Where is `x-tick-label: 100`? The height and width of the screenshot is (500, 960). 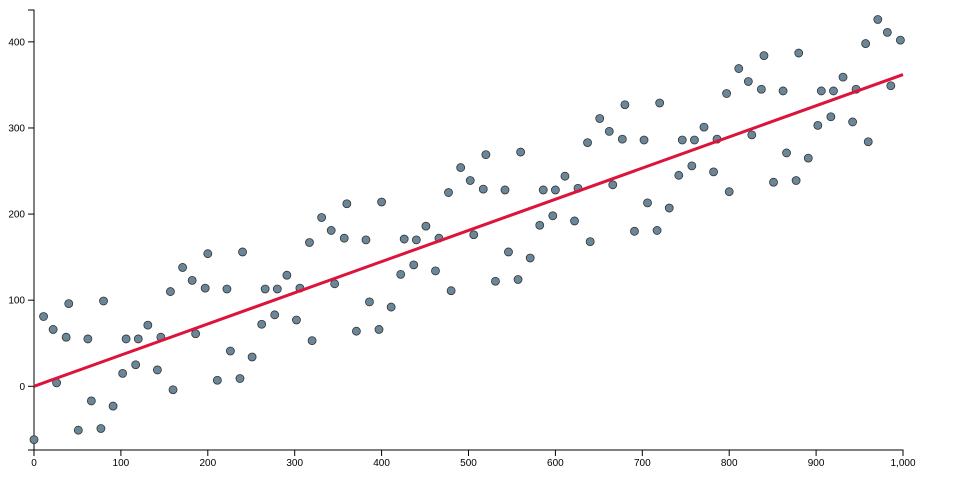 x-tick-label: 100 is located at coordinates (121, 463).